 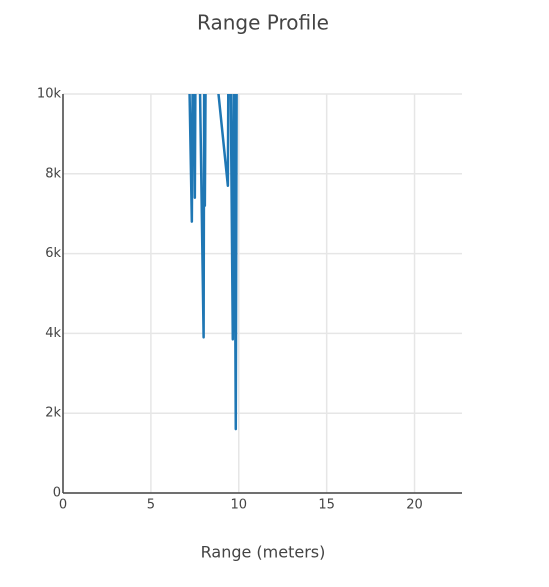 I want to click on x-axis-title: Range (meters), so click(x=263, y=552).